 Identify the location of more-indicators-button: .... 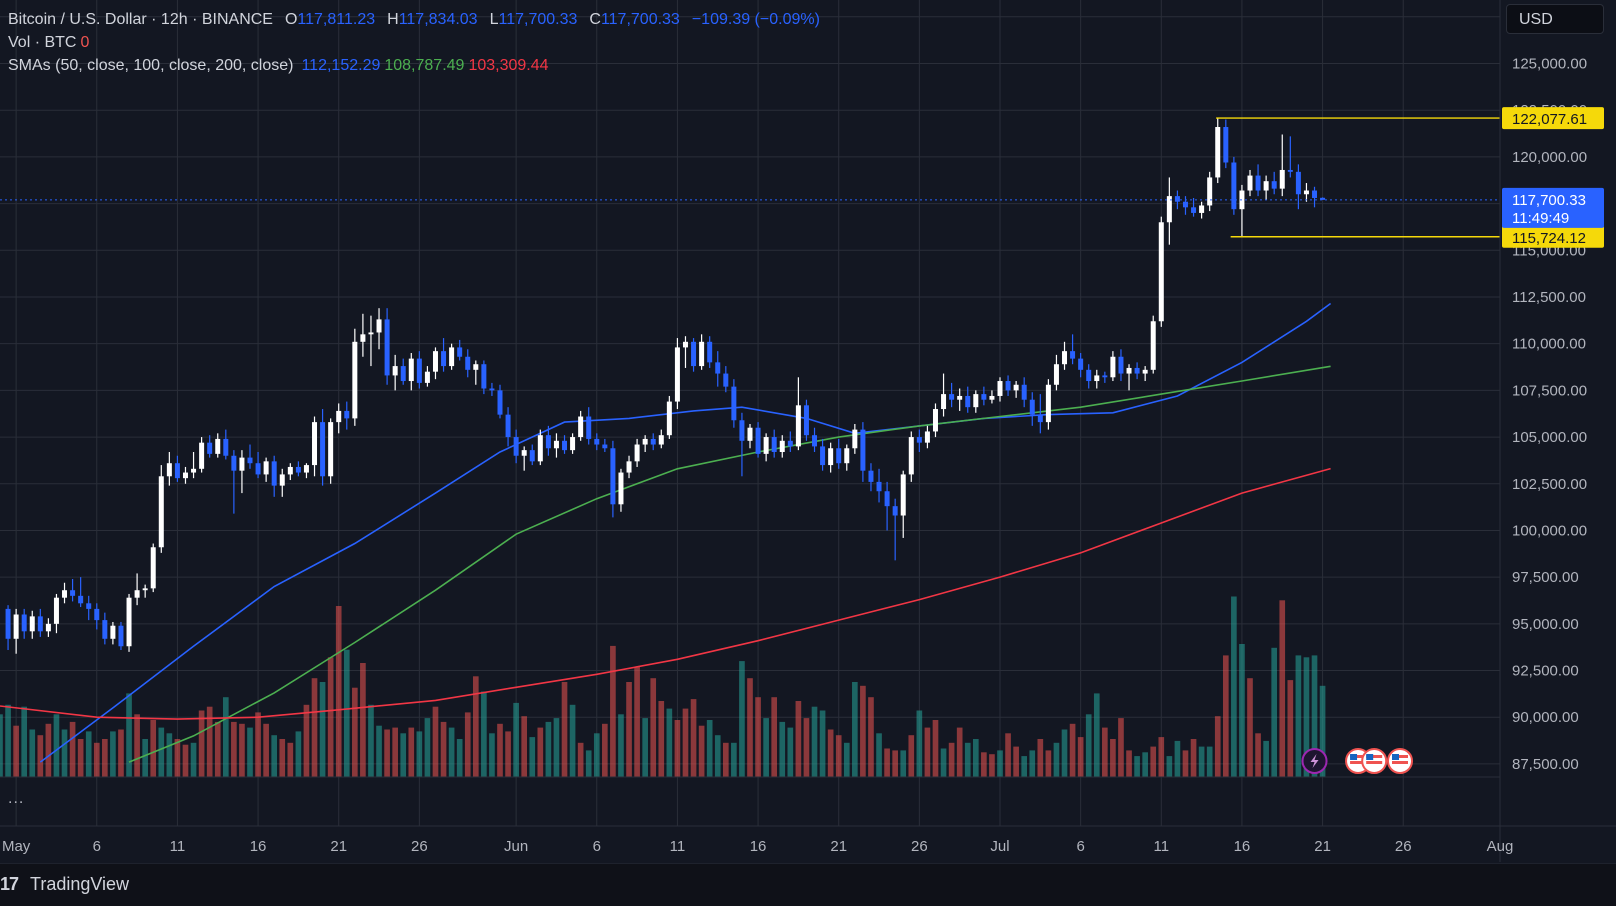
(16, 798).